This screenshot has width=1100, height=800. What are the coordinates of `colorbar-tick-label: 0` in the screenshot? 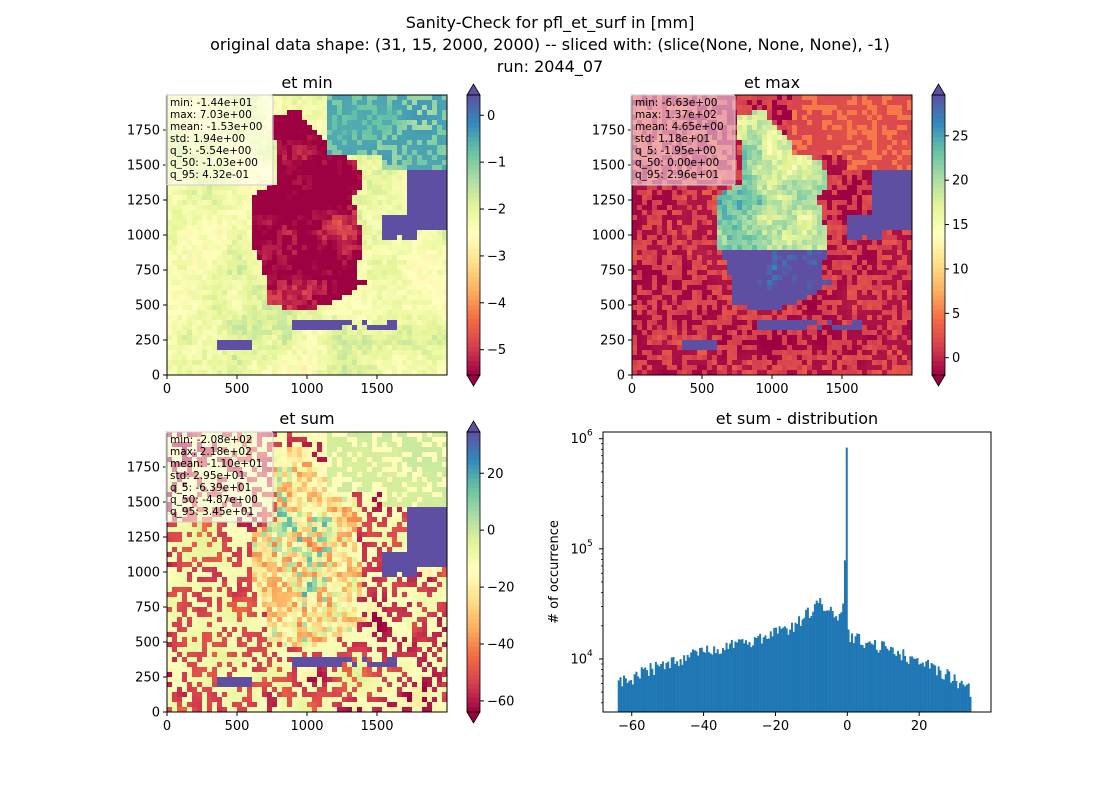 It's located at (491, 116).